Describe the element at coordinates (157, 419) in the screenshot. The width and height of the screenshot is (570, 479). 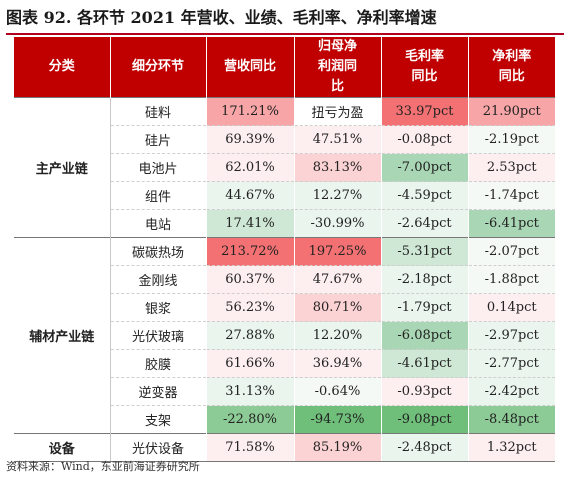
I see `segment-cell: 支架` at that location.